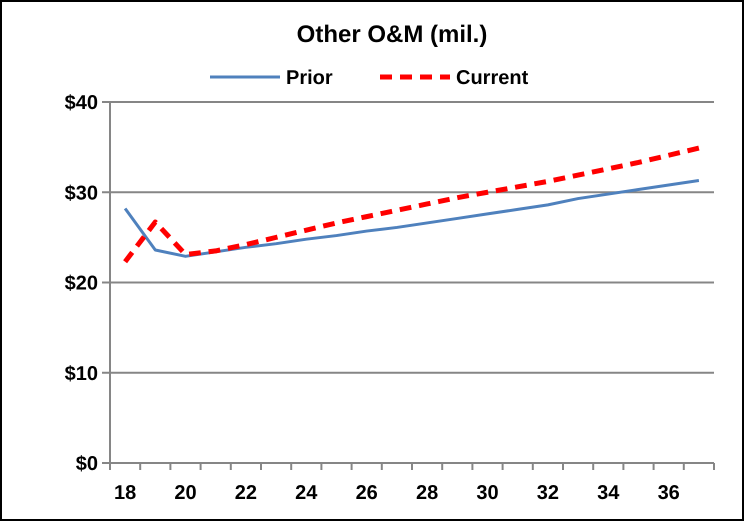  What do you see at coordinates (427, 493) in the screenshot?
I see `x-tick-label: 28` at bounding box center [427, 493].